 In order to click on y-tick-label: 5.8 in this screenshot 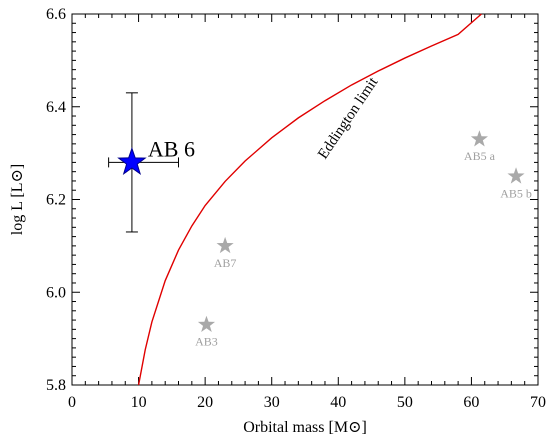, I will do `click(56, 385)`.